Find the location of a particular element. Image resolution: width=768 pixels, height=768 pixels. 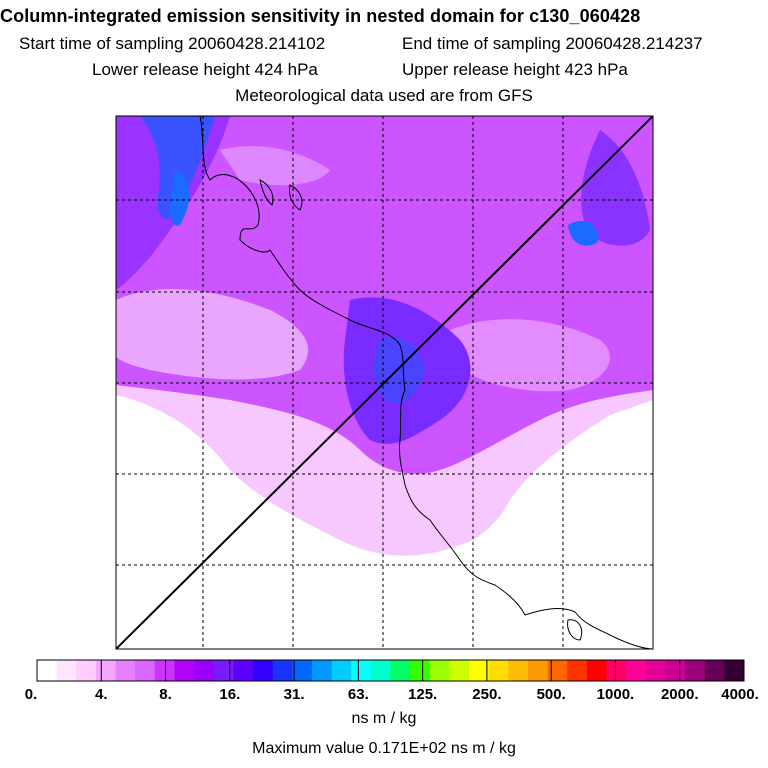

contour-pale-patch-right is located at coordinates (530, 355).